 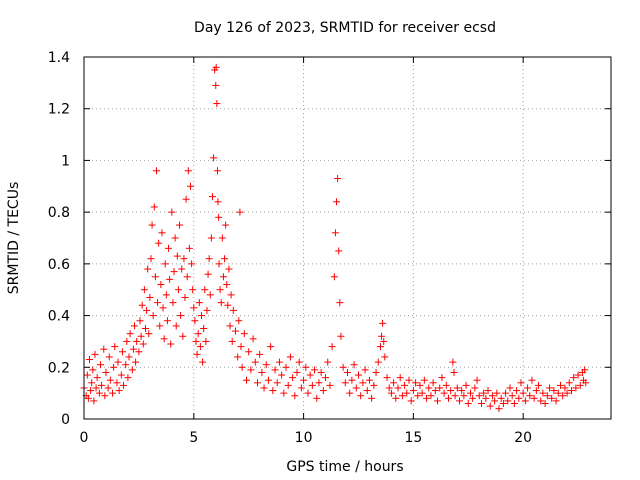 What do you see at coordinates (344, 467) in the screenshot?
I see `x-axis-label: GPS time / hours` at bounding box center [344, 467].